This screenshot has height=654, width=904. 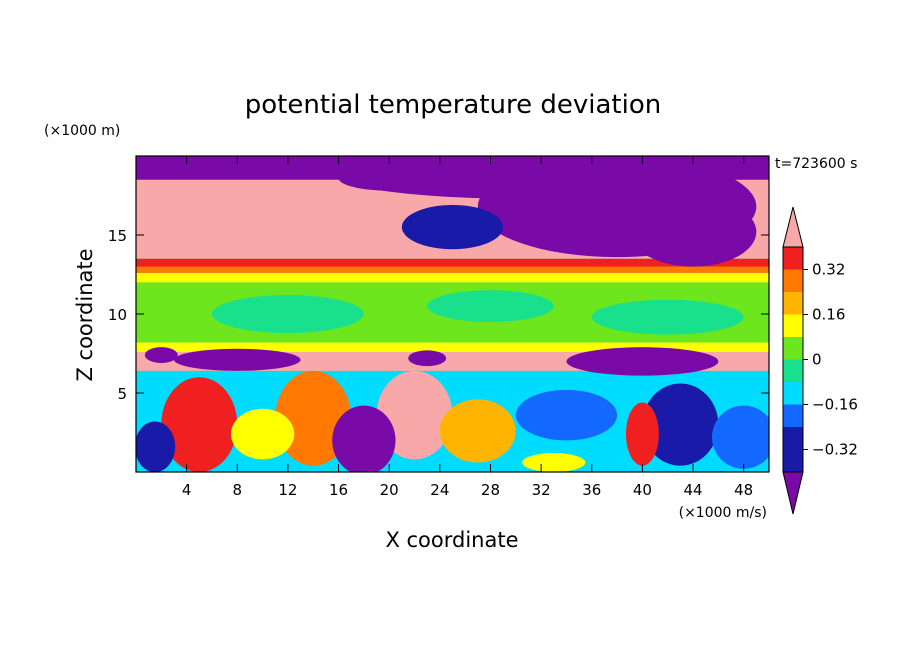 What do you see at coordinates (439, 490) in the screenshot?
I see `x-tick-label: 24` at bounding box center [439, 490].